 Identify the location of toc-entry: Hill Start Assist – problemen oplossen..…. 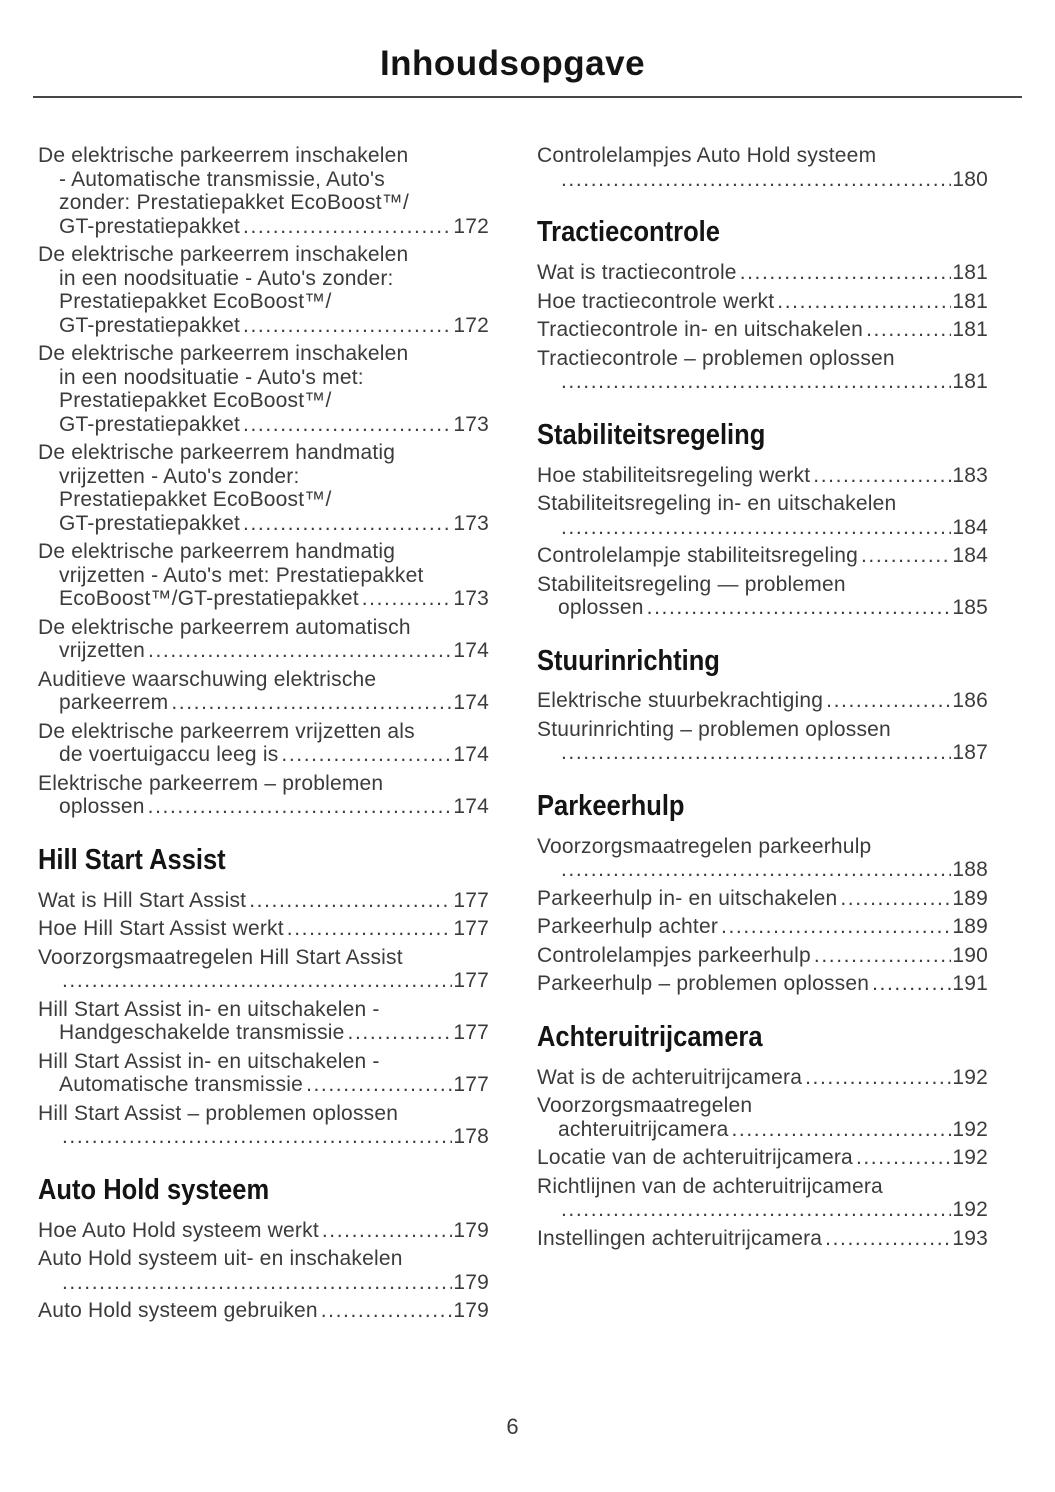
(263, 1125).